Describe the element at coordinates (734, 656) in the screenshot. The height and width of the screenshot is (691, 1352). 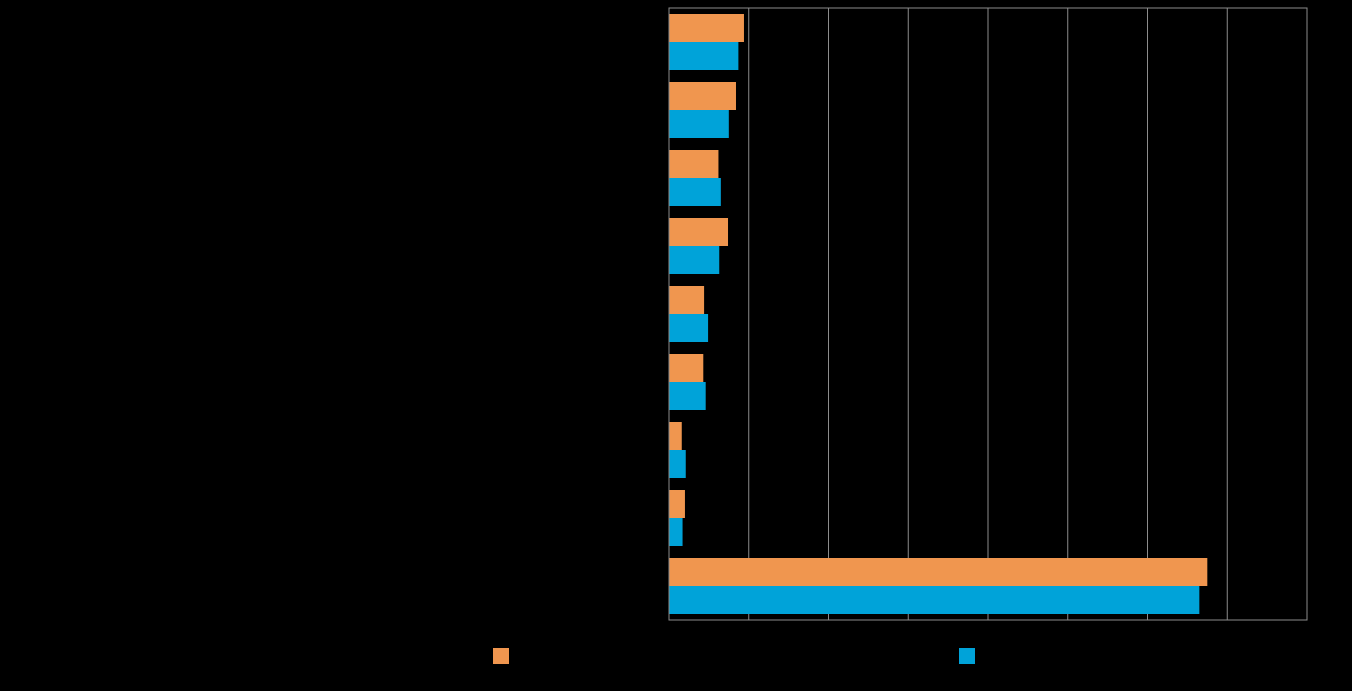
I see `legend` at that location.